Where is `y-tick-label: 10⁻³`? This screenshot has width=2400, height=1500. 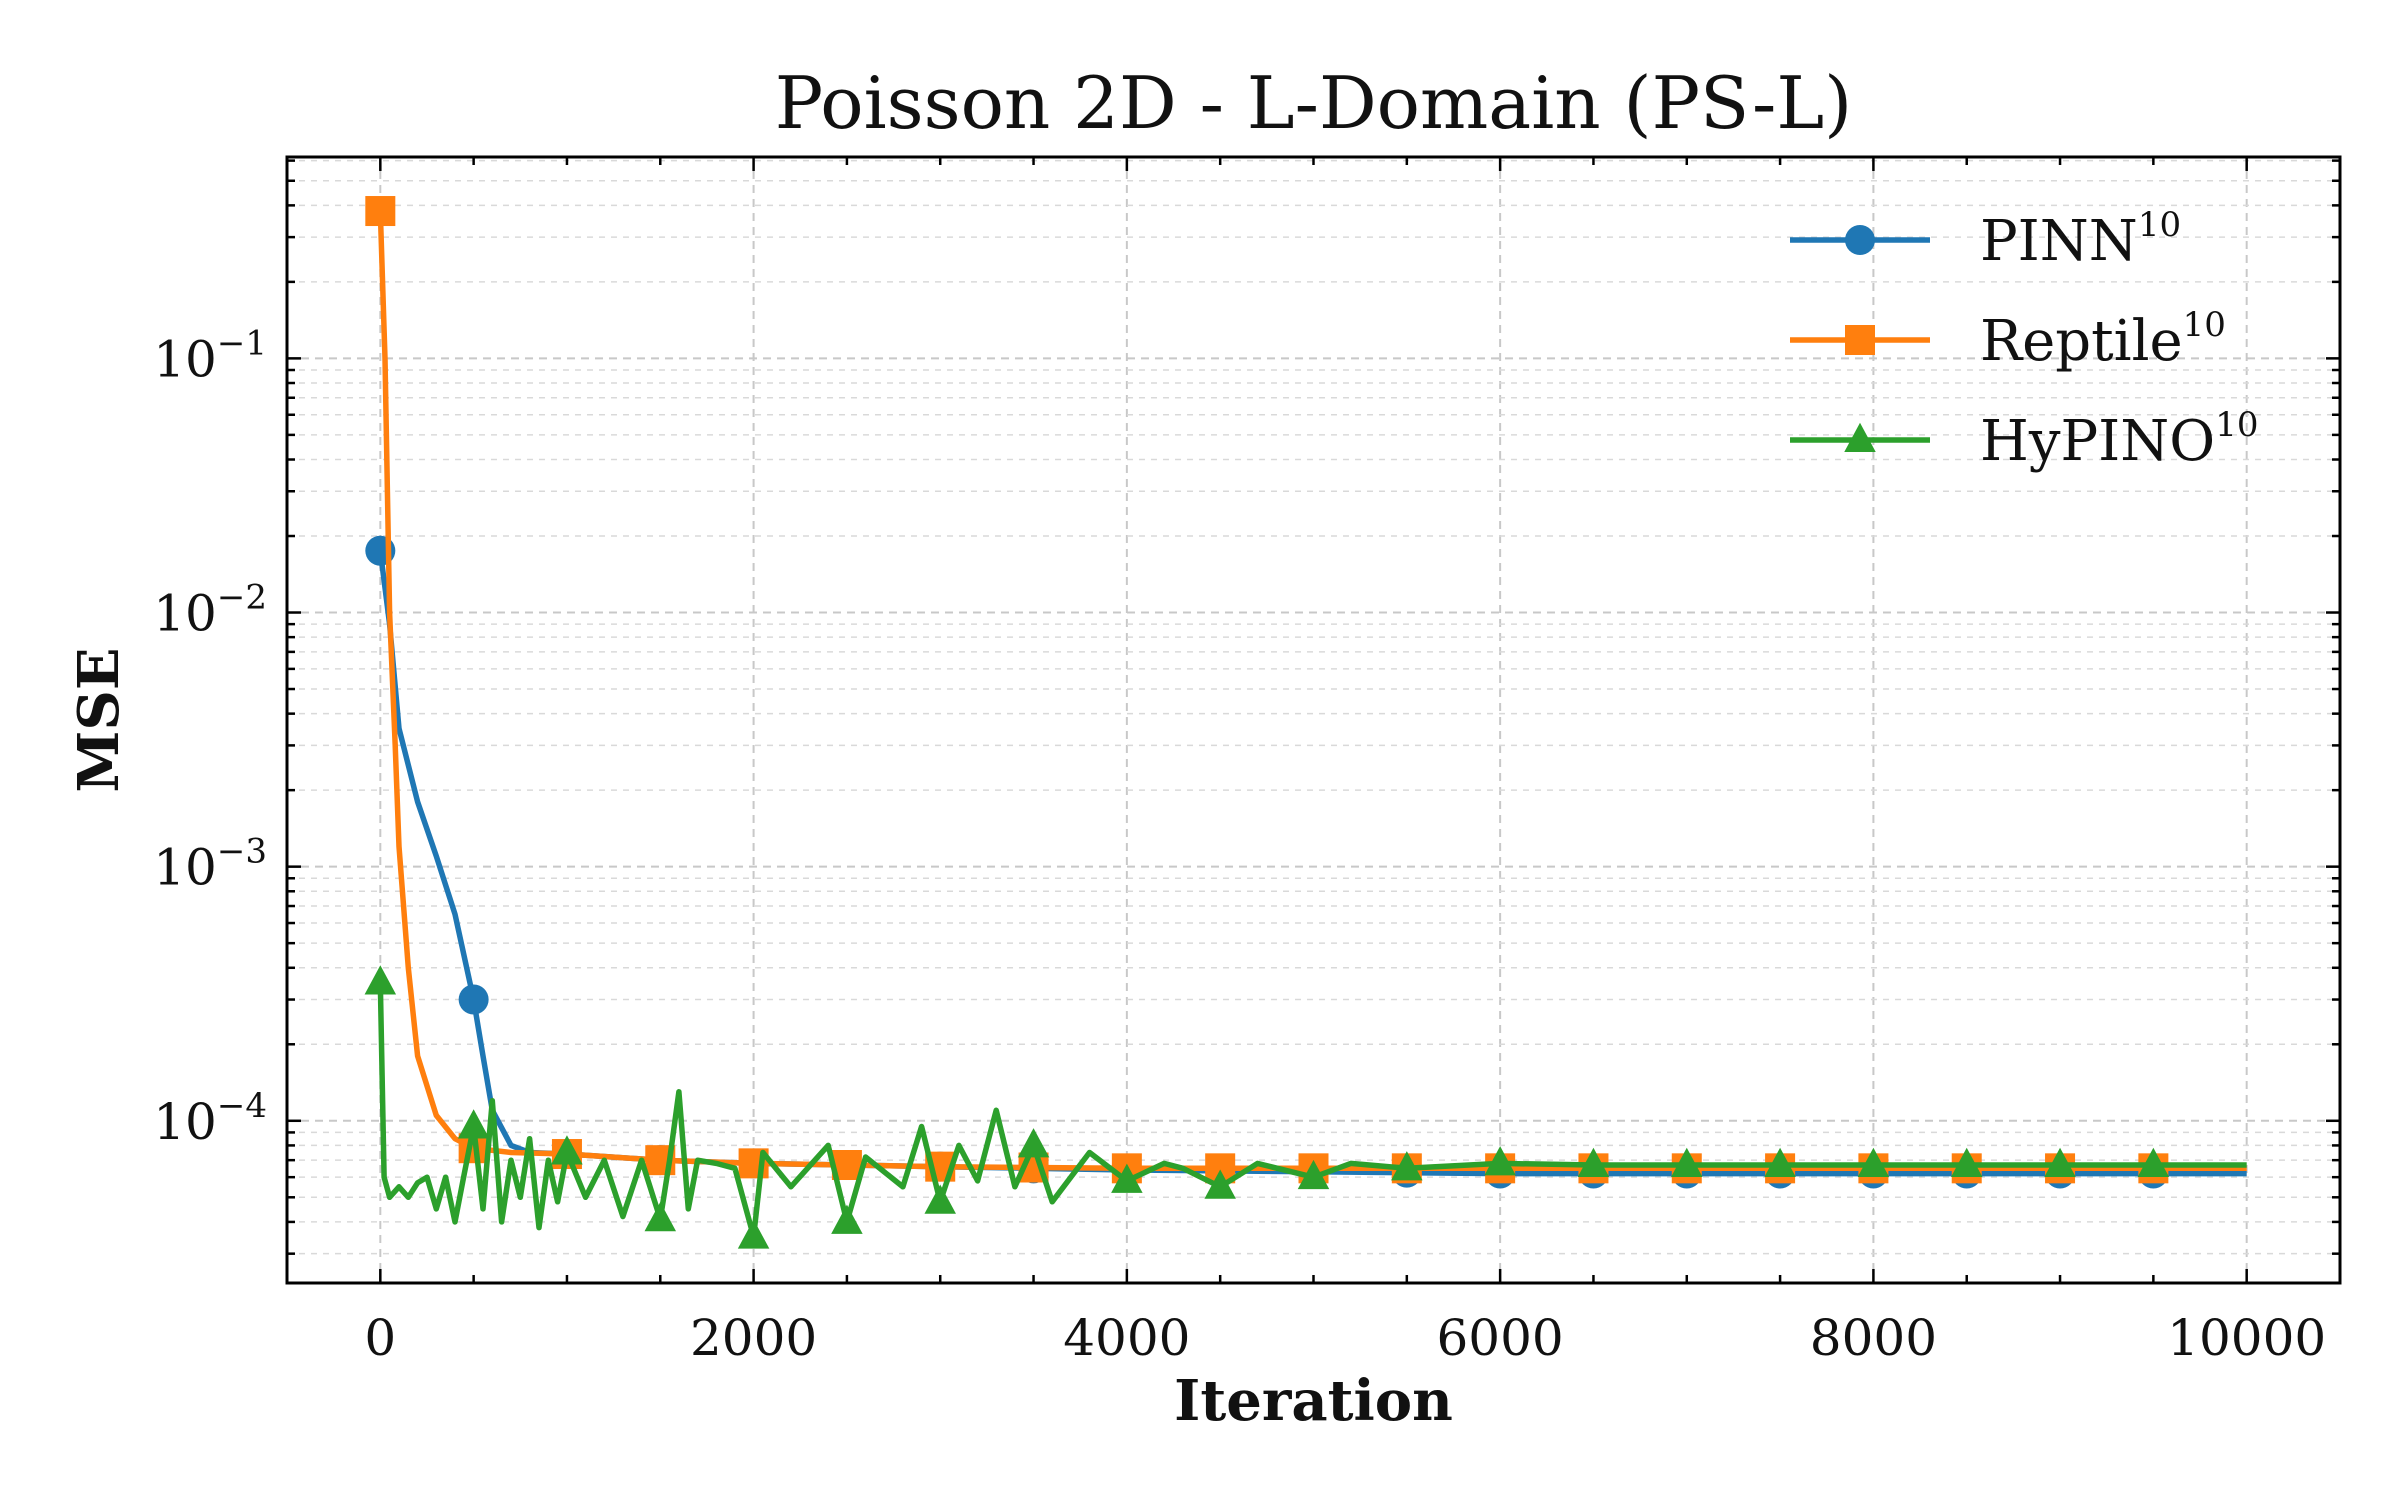 y-tick-label: 10⁻³ is located at coordinates (210, 864).